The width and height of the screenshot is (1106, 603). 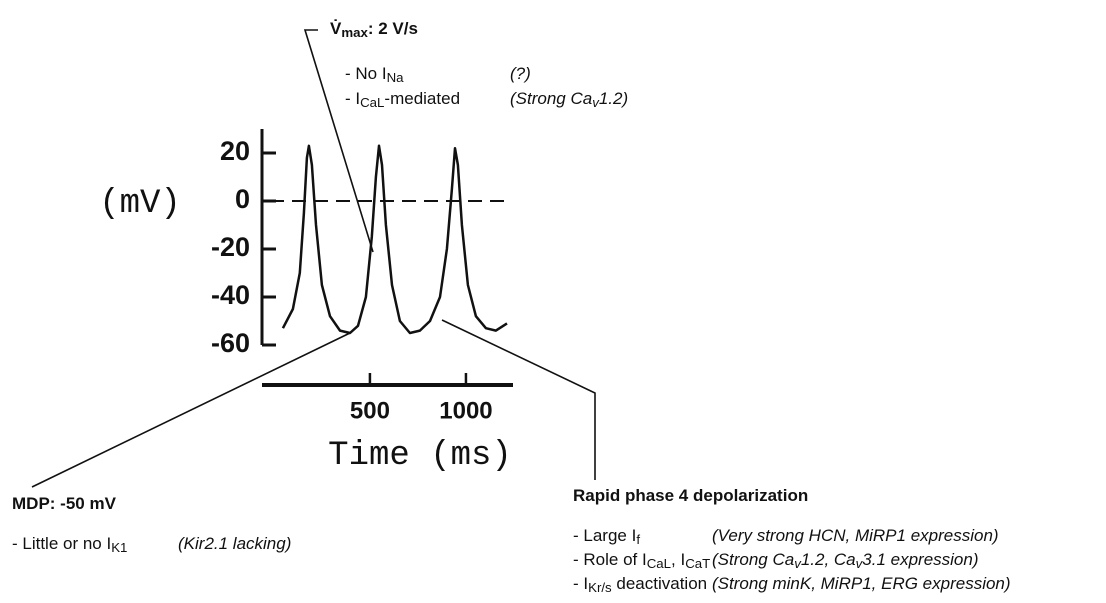 I want to click on text-part: Rapid phase 4 depolarization, so click(x=690, y=495).